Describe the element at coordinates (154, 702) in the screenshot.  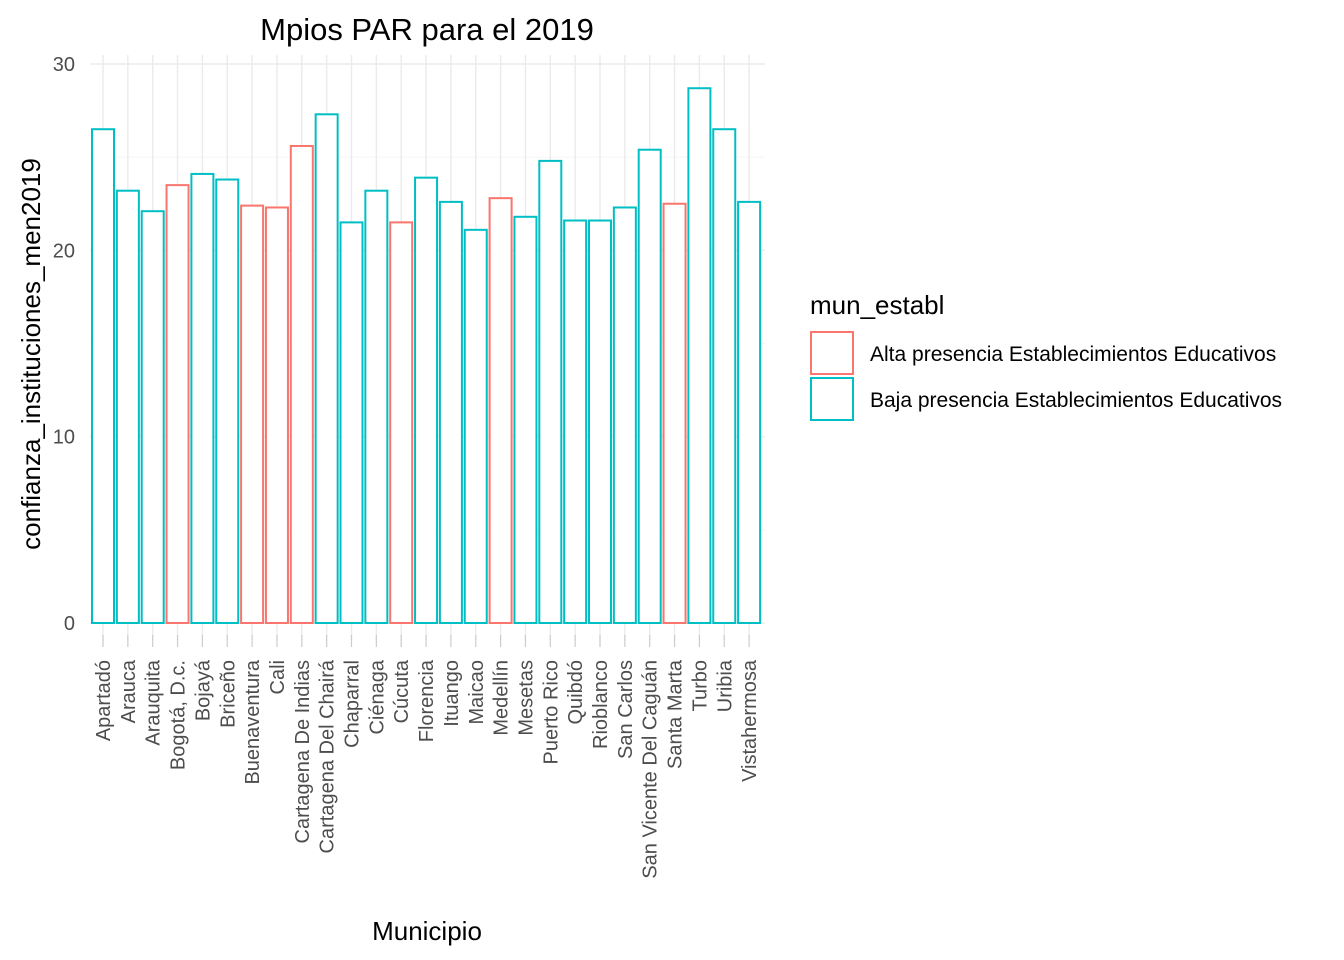
I see `x-tick-label: Arauquita` at that location.